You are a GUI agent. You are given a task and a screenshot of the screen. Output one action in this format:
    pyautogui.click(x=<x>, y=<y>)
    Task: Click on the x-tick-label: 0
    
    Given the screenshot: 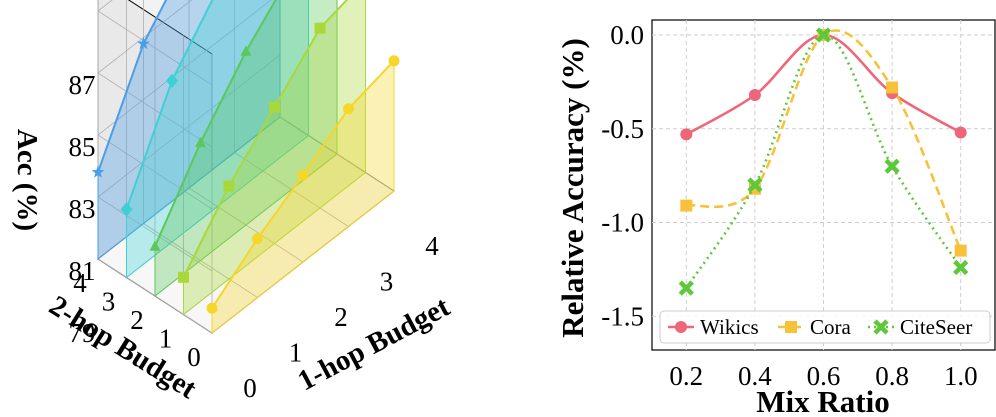 What is the action you would take?
    pyautogui.click(x=250, y=388)
    